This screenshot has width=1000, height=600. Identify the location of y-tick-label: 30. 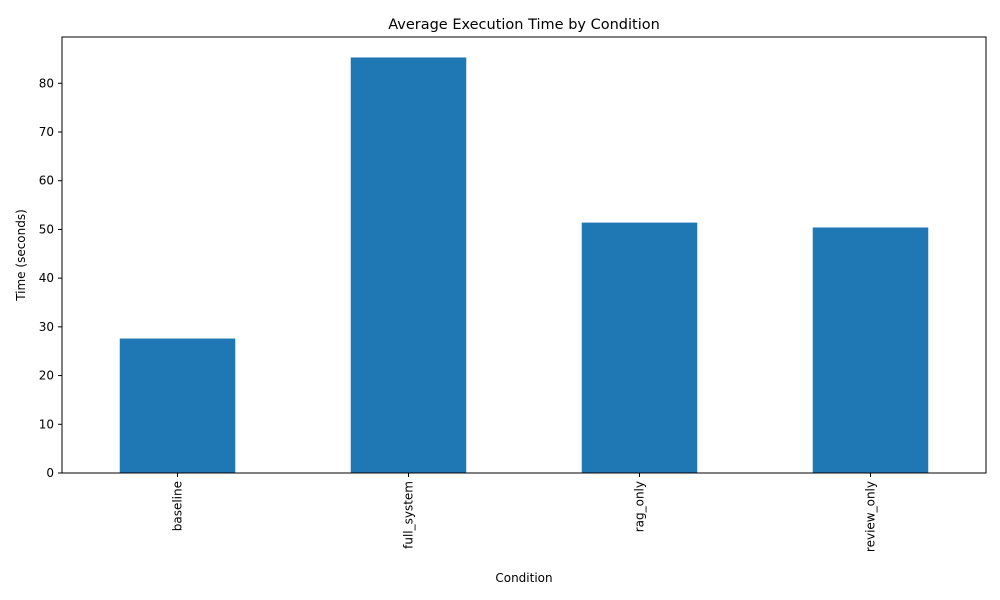
(46, 327).